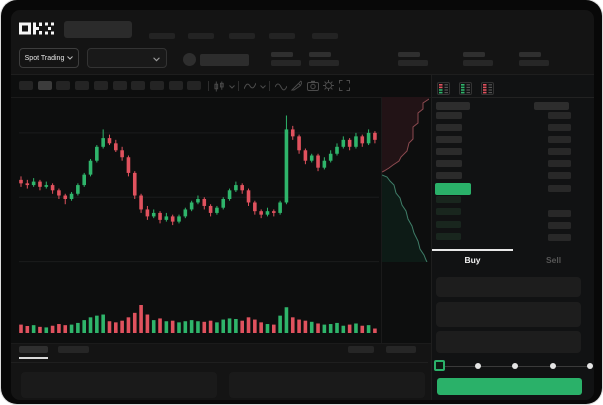 This screenshot has height=405, width=603. What do you see at coordinates (224, 60) in the screenshot?
I see `account-pill-placeholder` at bounding box center [224, 60].